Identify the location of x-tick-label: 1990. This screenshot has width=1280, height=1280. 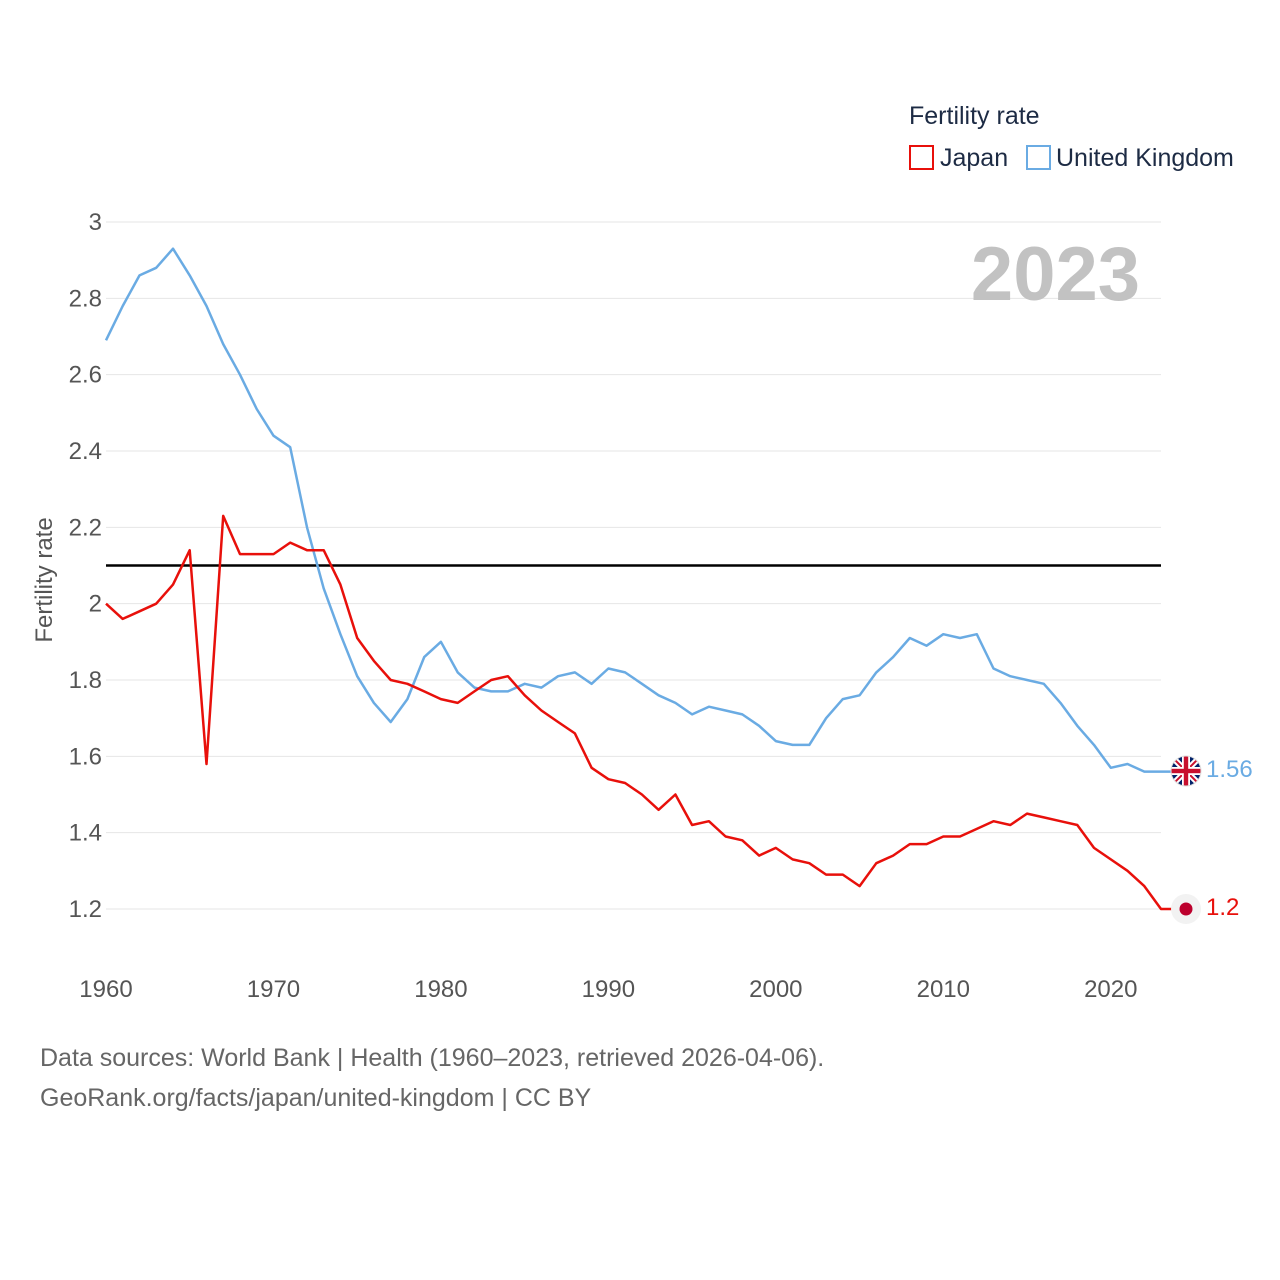
(608, 989).